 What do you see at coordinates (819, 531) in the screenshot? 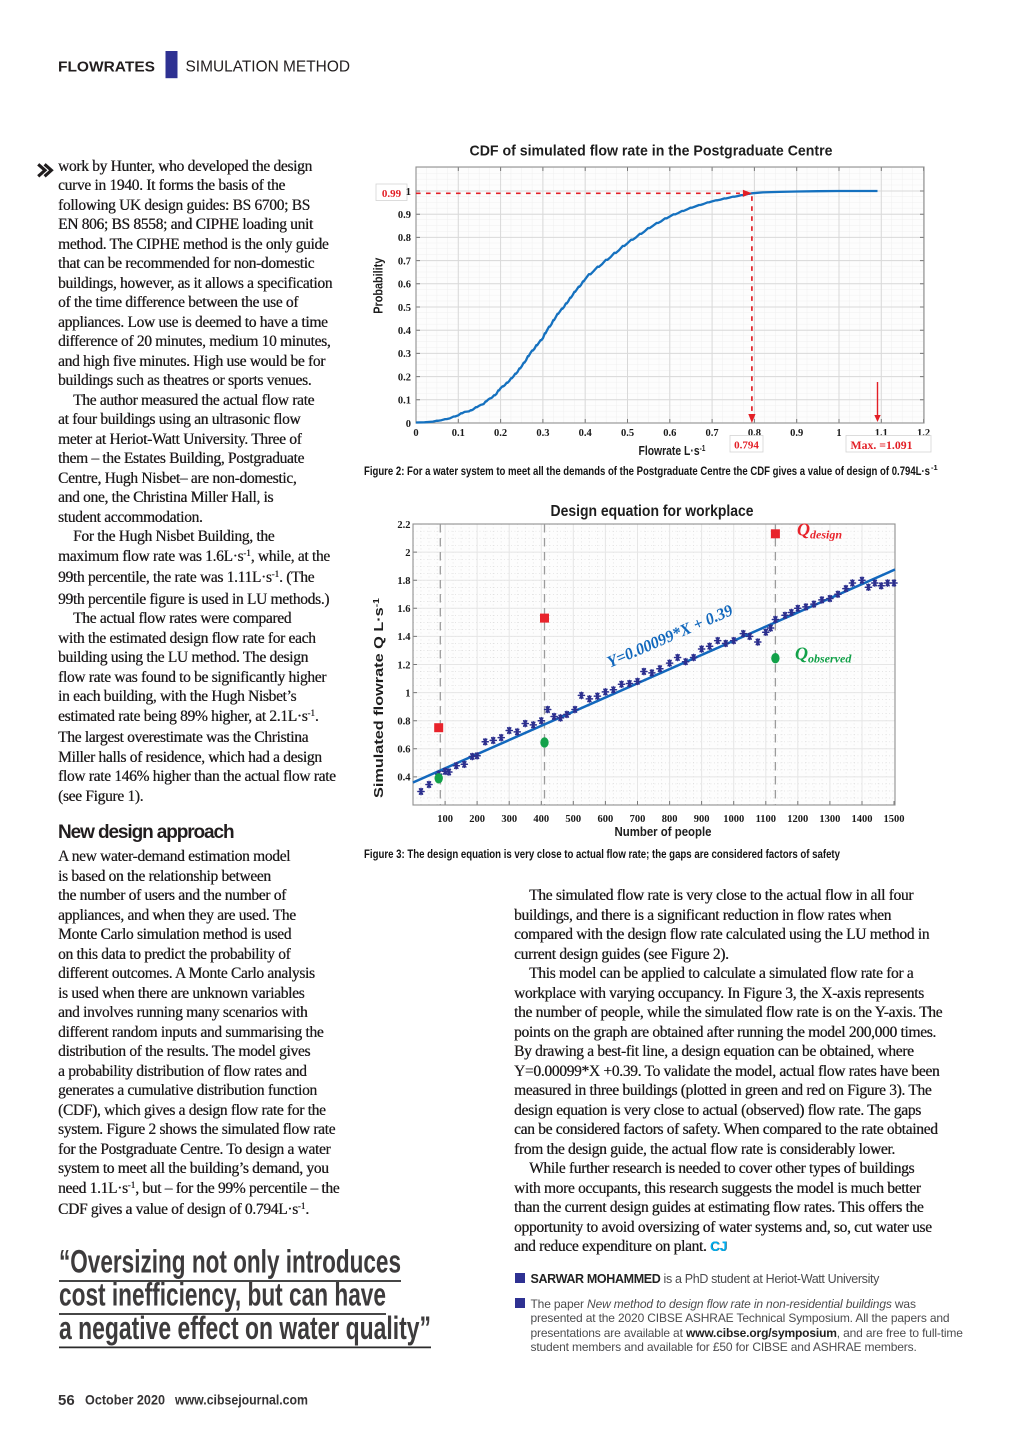
I see `svg-text: Qdesign` at bounding box center [819, 531].